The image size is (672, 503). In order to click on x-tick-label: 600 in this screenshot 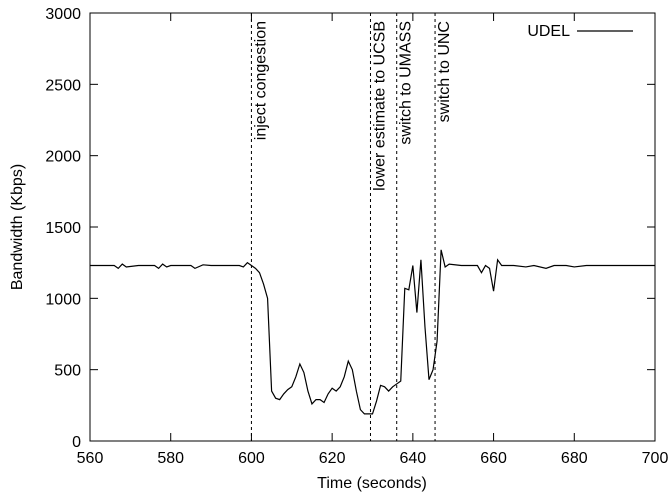, I will do `click(251, 458)`.